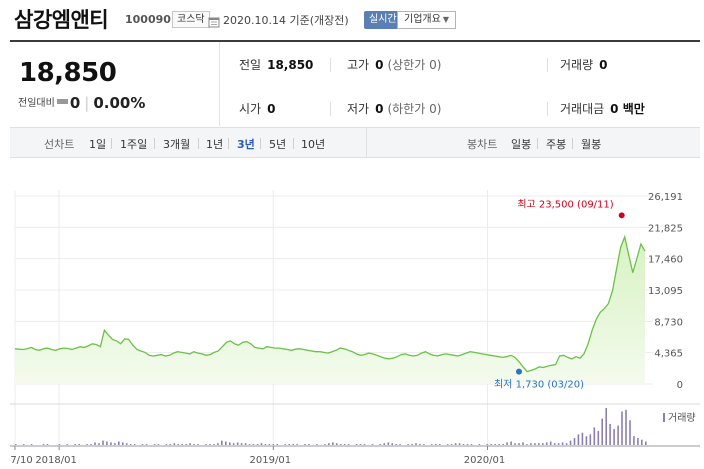 The image size is (704, 469). Describe the element at coordinates (668, 322) in the screenshot. I see `y-tick-label: 8,730` at that location.